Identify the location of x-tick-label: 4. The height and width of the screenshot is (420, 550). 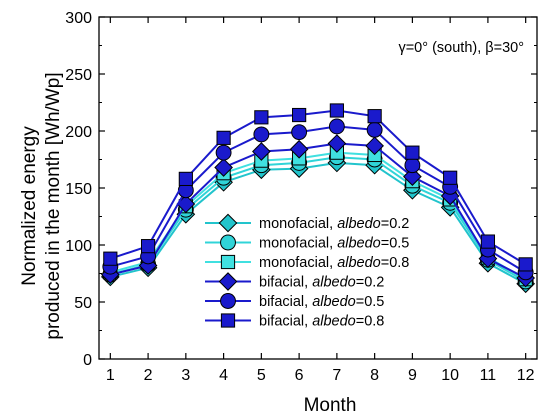
(223, 375).